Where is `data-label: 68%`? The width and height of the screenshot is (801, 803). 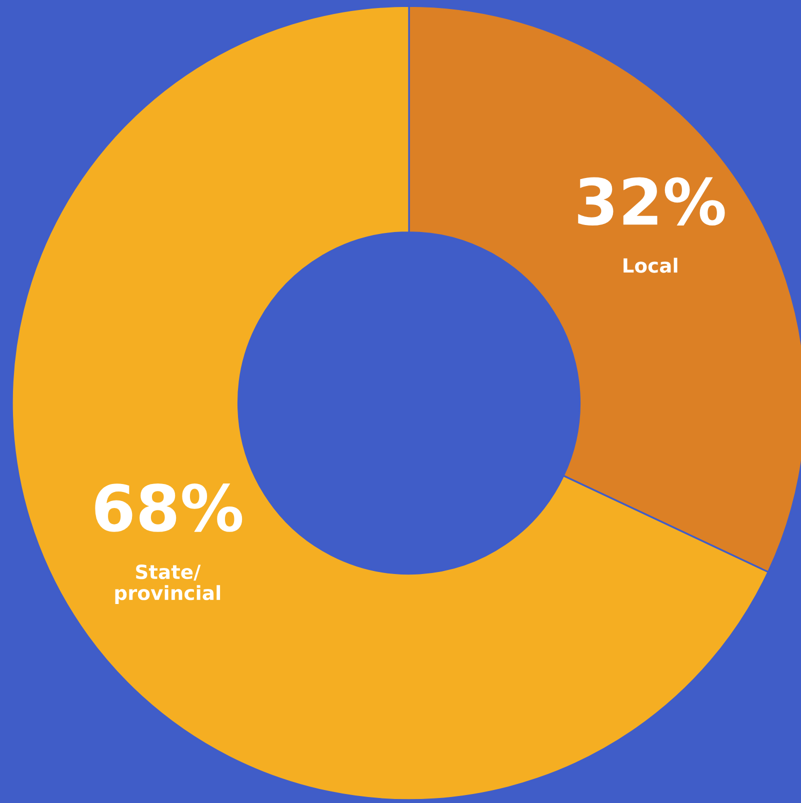 data-label: 68% is located at coordinates (168, 508).